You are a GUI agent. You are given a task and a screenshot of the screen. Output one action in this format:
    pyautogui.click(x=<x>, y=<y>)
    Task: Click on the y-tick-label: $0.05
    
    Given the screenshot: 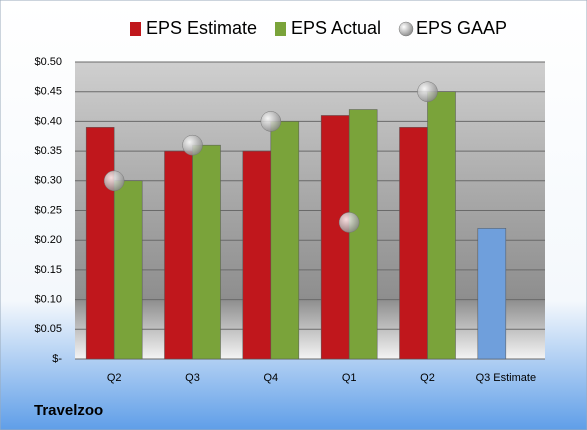 What is the action you would take?
    pyautogui.click(x=48, y=329)
    